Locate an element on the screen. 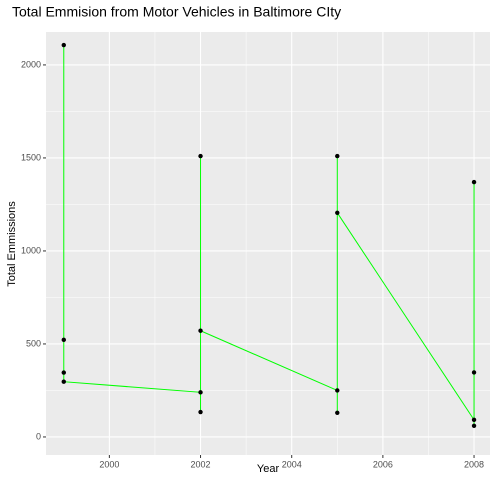 The width and height of the screenshot is (500, 480). x-tick-label: 2000 is located at coordinates (109, 464).